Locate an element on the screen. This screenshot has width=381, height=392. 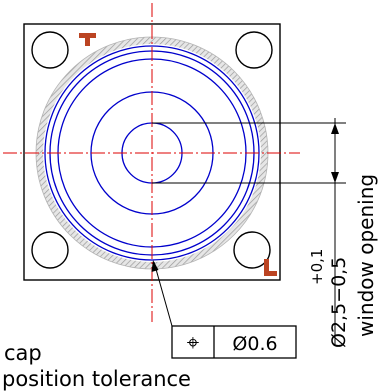
window-opening-label: window opening is located at coordinates (366, 255).